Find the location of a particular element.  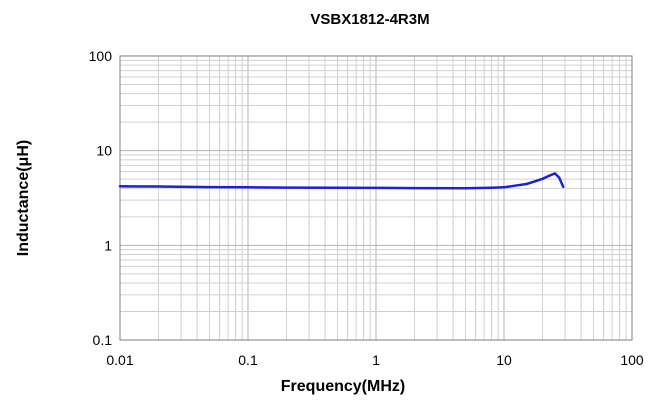

x-axis-label: Frequency(MHz) is located at coordinates (343, 386).